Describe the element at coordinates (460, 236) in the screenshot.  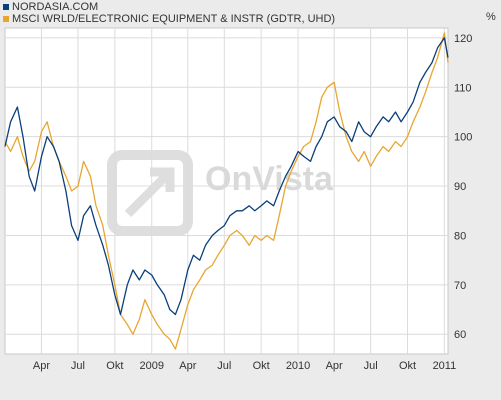
I see `y-tick-label: 80` at that location.